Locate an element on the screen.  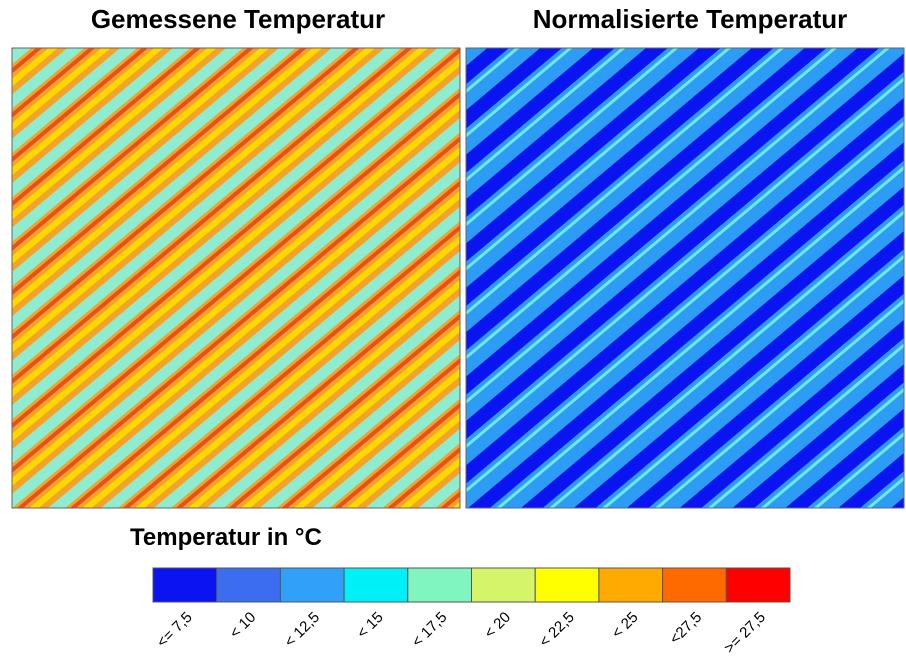
legend-label: < 20 is located at coordinates (497, 625).